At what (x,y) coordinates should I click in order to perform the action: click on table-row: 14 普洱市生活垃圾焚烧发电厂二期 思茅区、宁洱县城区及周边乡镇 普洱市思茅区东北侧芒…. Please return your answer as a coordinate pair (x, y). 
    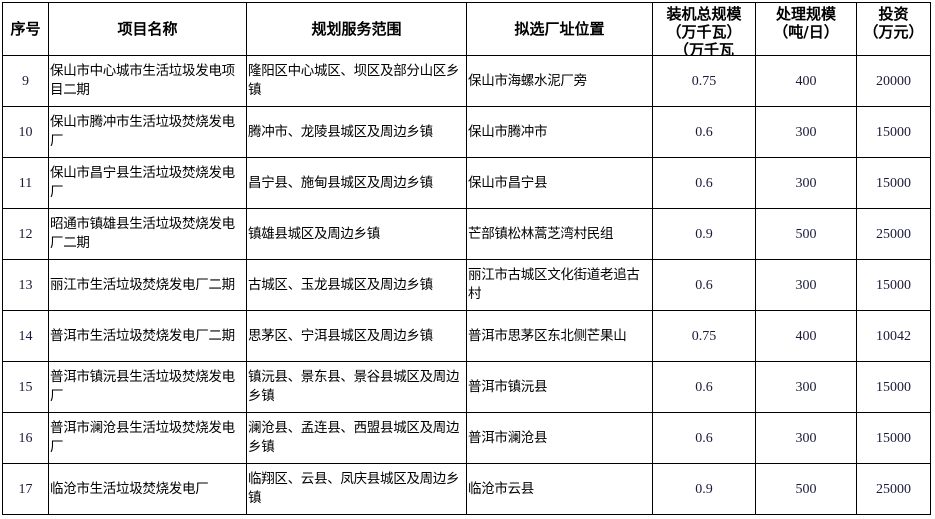
    Looking at the image, I should click on (466, 336).